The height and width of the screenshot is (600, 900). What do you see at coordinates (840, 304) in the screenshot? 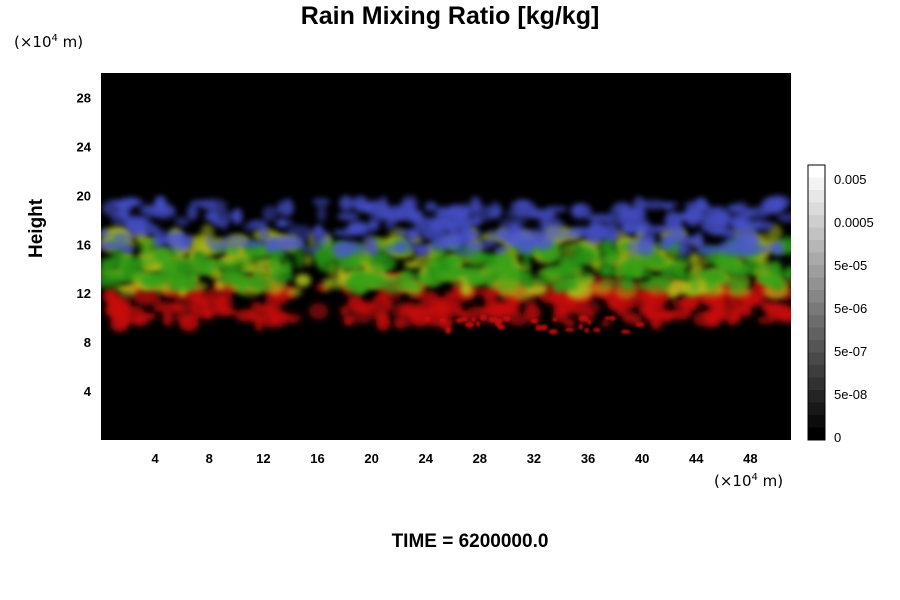
I see `colorbar: 0.005 0.0005 5e-05 5e-06 5e-07 5e-08 0` at bounding box center [840, 304].